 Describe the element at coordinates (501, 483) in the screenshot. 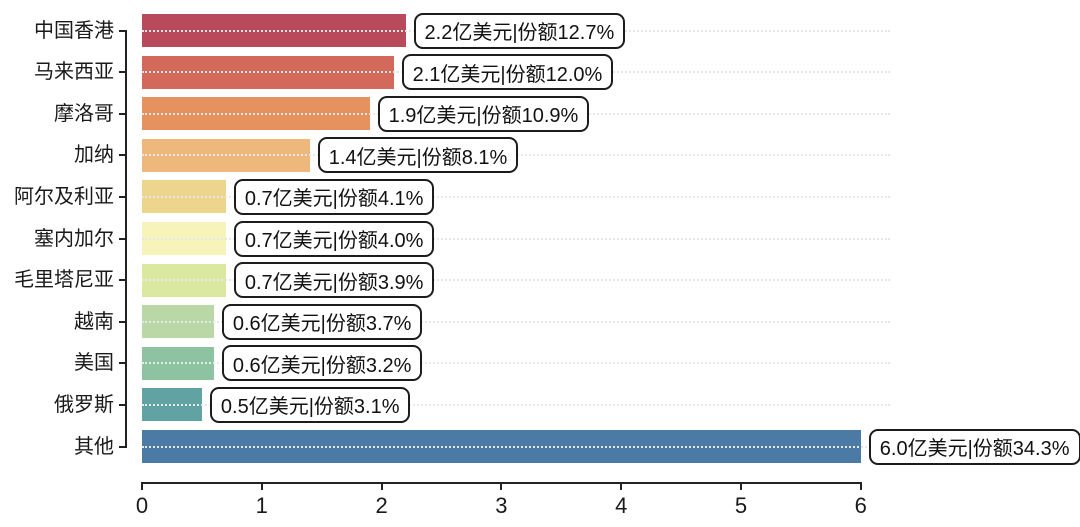

I see `x-axis-line` at that location.